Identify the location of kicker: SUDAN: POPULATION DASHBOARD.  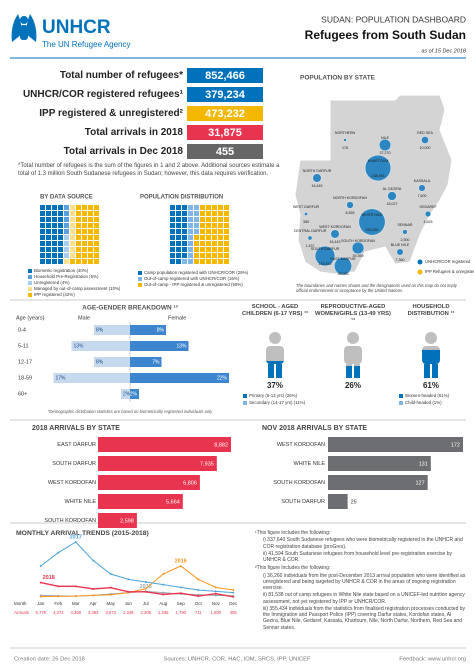
(393, 19).